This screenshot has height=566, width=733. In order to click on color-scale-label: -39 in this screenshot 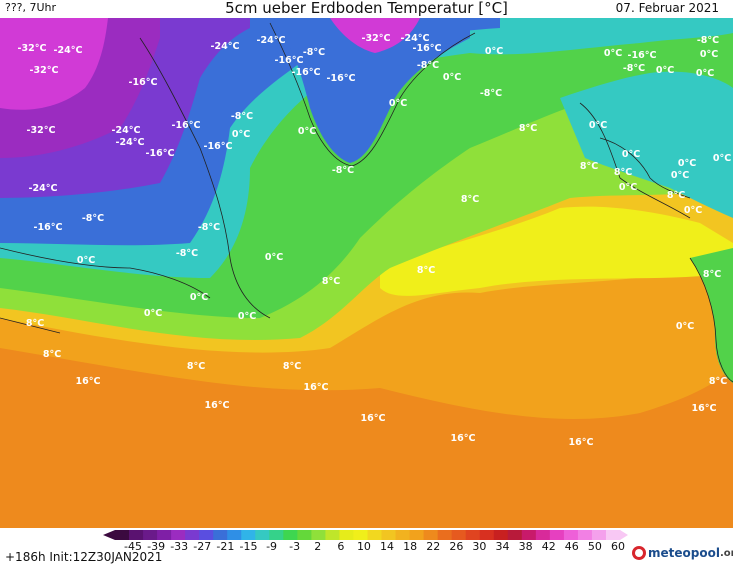, I will do `click(156, 546)`.